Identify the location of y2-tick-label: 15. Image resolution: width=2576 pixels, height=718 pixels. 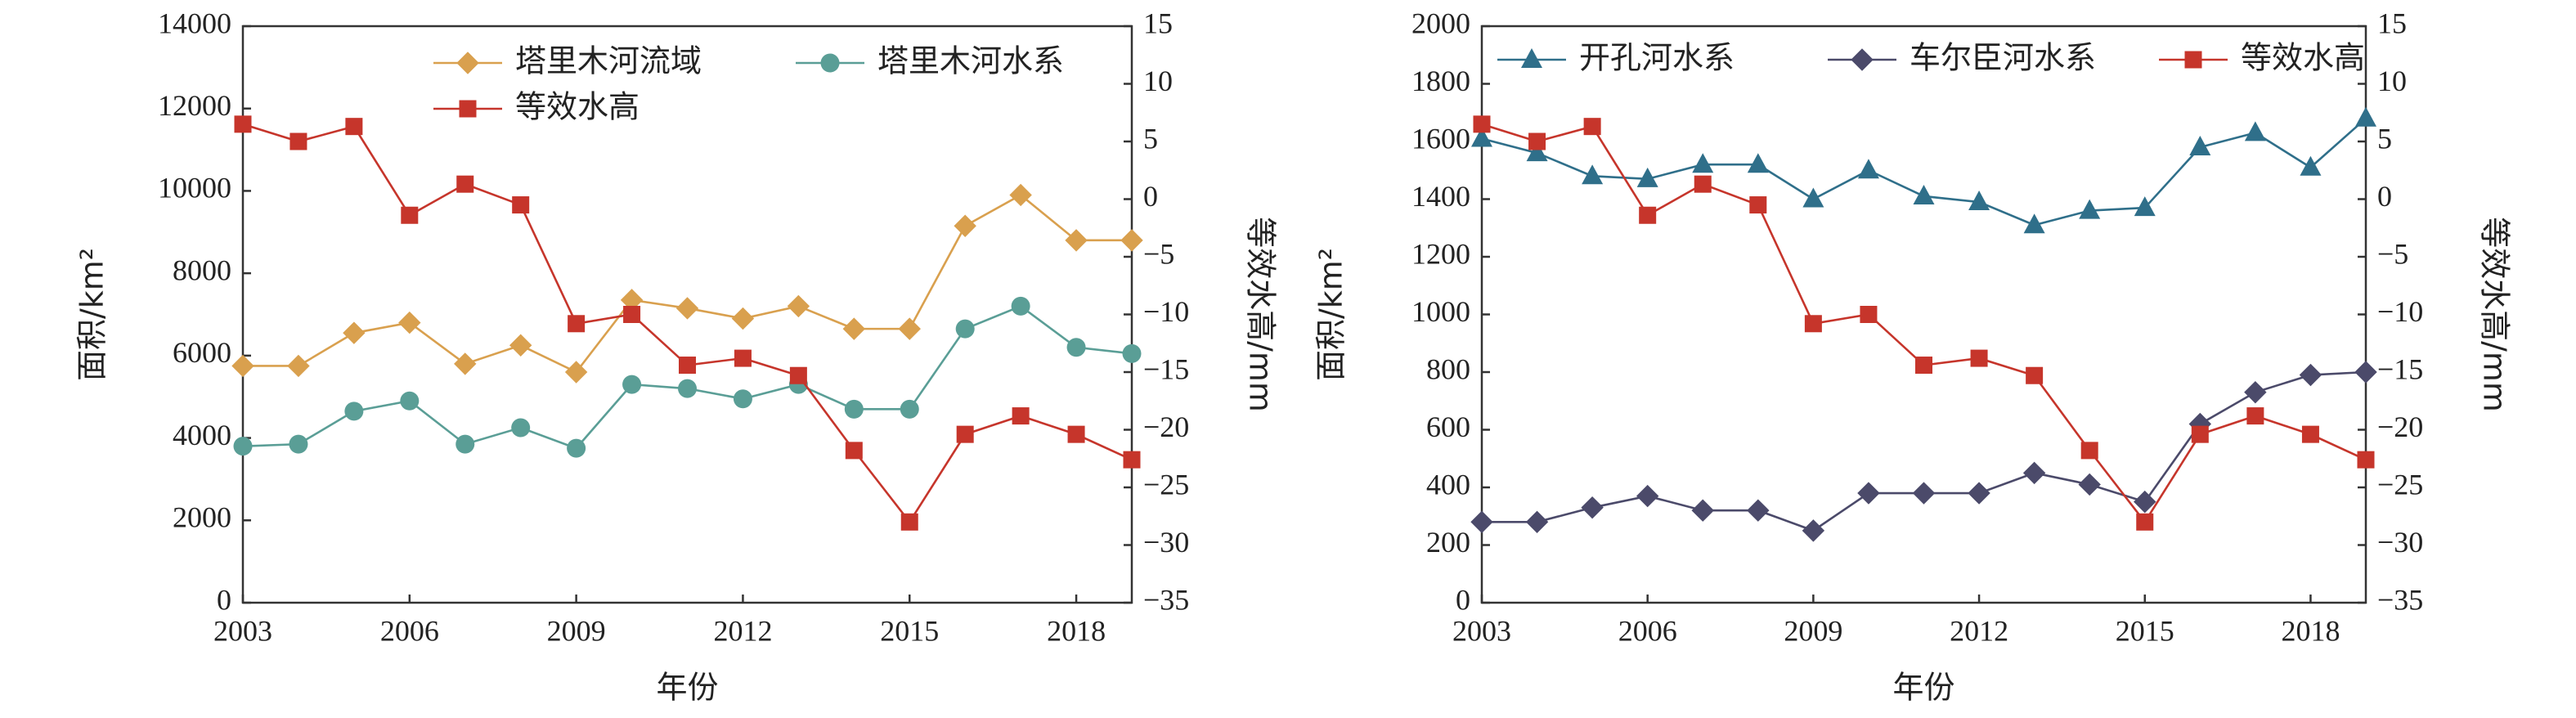
(1158, 23).